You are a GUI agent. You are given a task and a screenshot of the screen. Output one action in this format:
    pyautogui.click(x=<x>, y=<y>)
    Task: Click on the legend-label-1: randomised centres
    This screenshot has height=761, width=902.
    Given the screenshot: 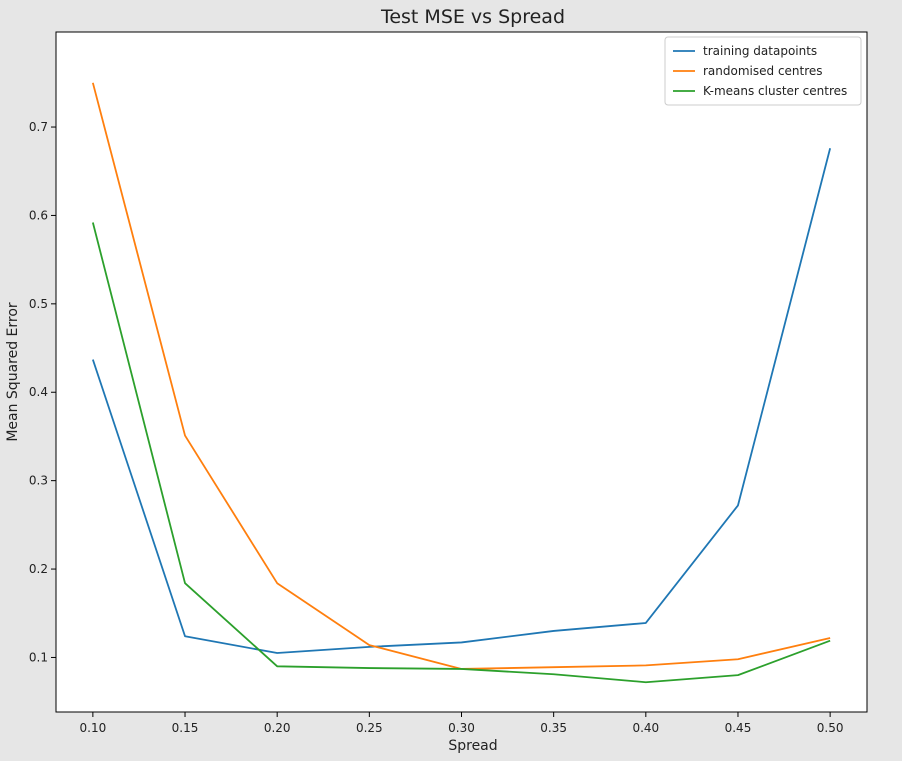 What is the action you would take?
    pyautogui.click(x=763, y=71)
    